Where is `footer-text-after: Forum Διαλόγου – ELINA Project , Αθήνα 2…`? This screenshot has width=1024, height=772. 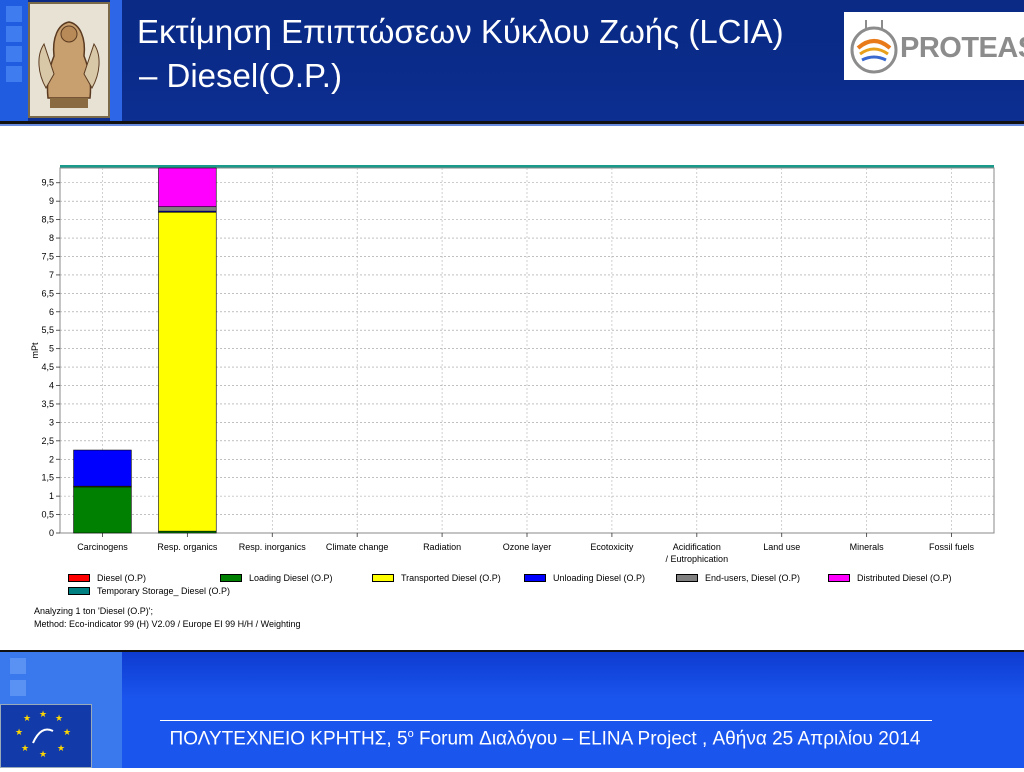
footer-text-after: Forum Διαλόγου – ELINA Project , Αθήνα 2… is located at coordinates (667, 739).